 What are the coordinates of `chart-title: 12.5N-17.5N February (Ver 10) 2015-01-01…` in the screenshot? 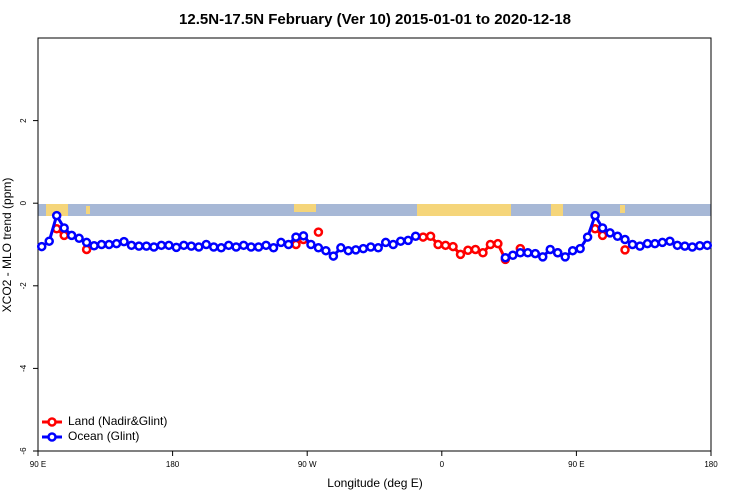 It's located at (375, 19).